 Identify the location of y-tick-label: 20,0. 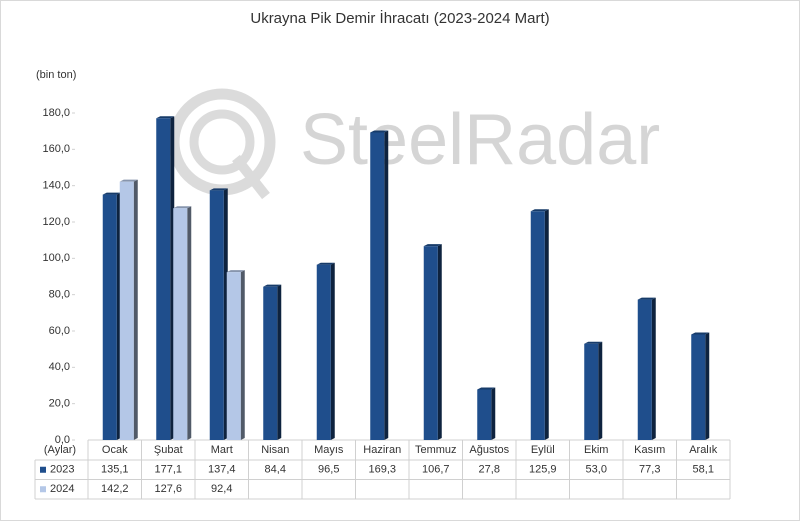
(59, 404).